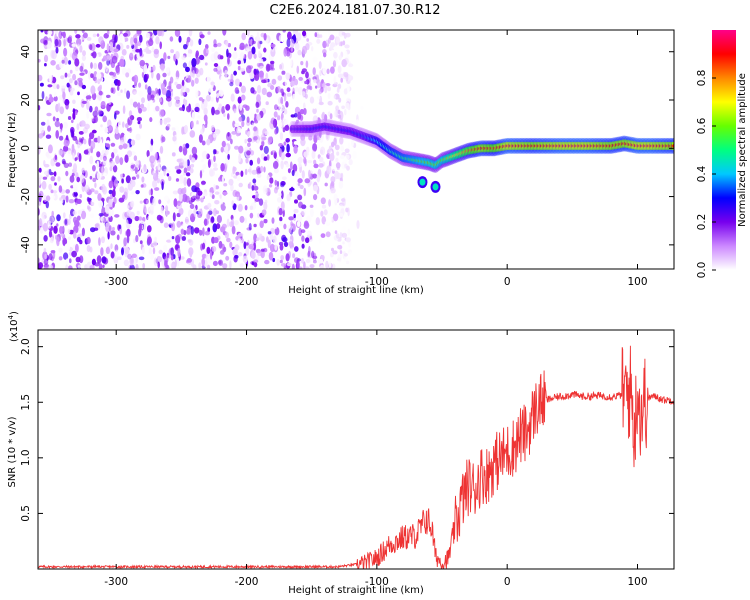 The image size is (750, 600). What do you see at coordinates (26, 457) in the screenshot?
I see `y-tick-label: 1.0` at bounding box center [26, 457].